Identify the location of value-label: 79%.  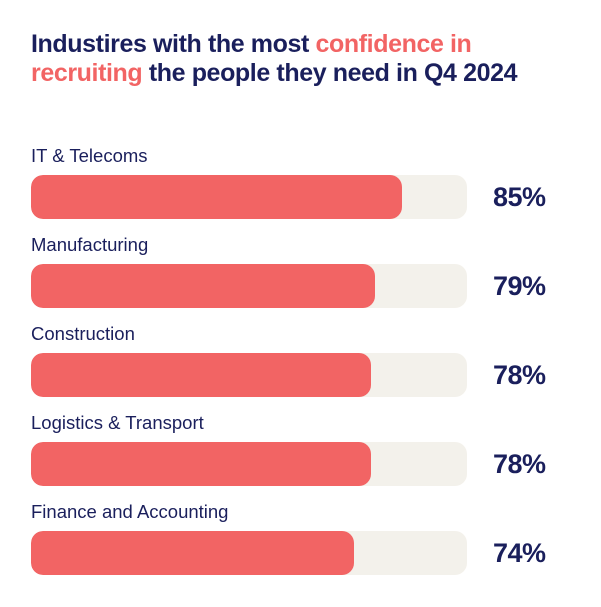
(519, 286).